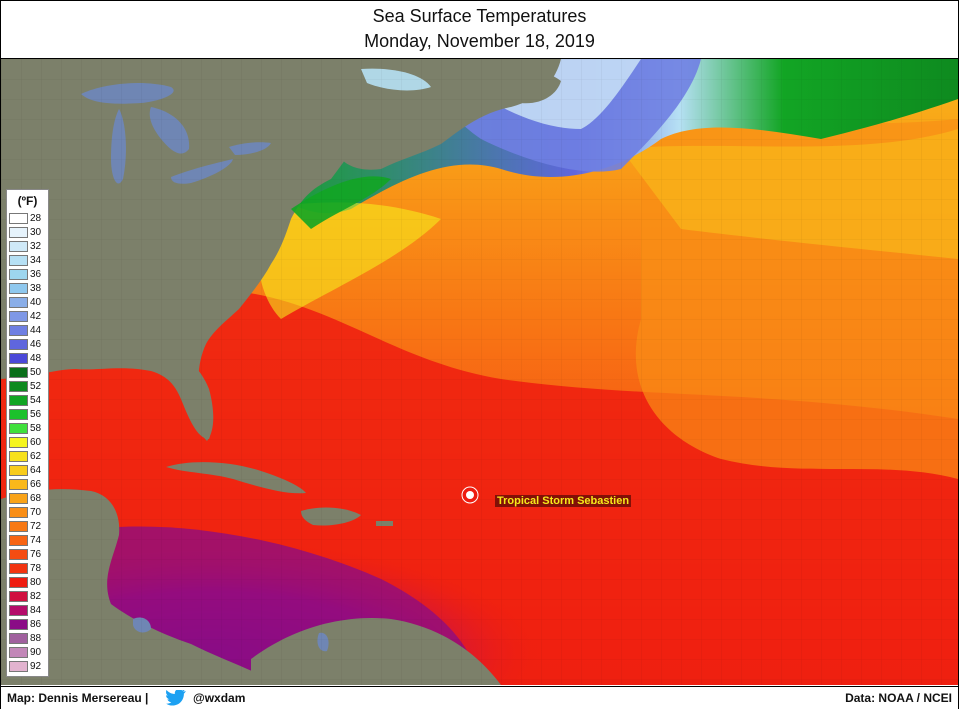  What do you see at coordinates (36, 386) in the screenshot?
I see `legend-label: 52` at bounding box center [36, 386].